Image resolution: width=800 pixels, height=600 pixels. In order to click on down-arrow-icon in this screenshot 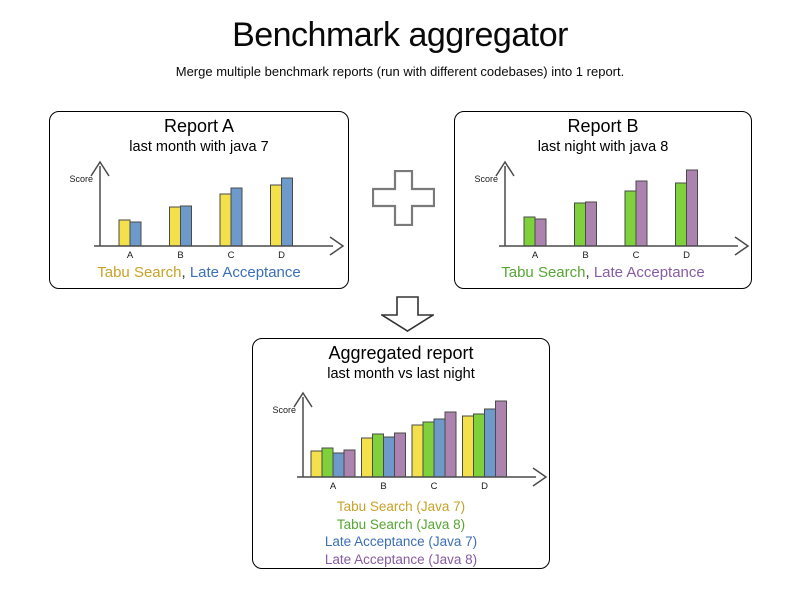, I will do `click(407, 314)`.